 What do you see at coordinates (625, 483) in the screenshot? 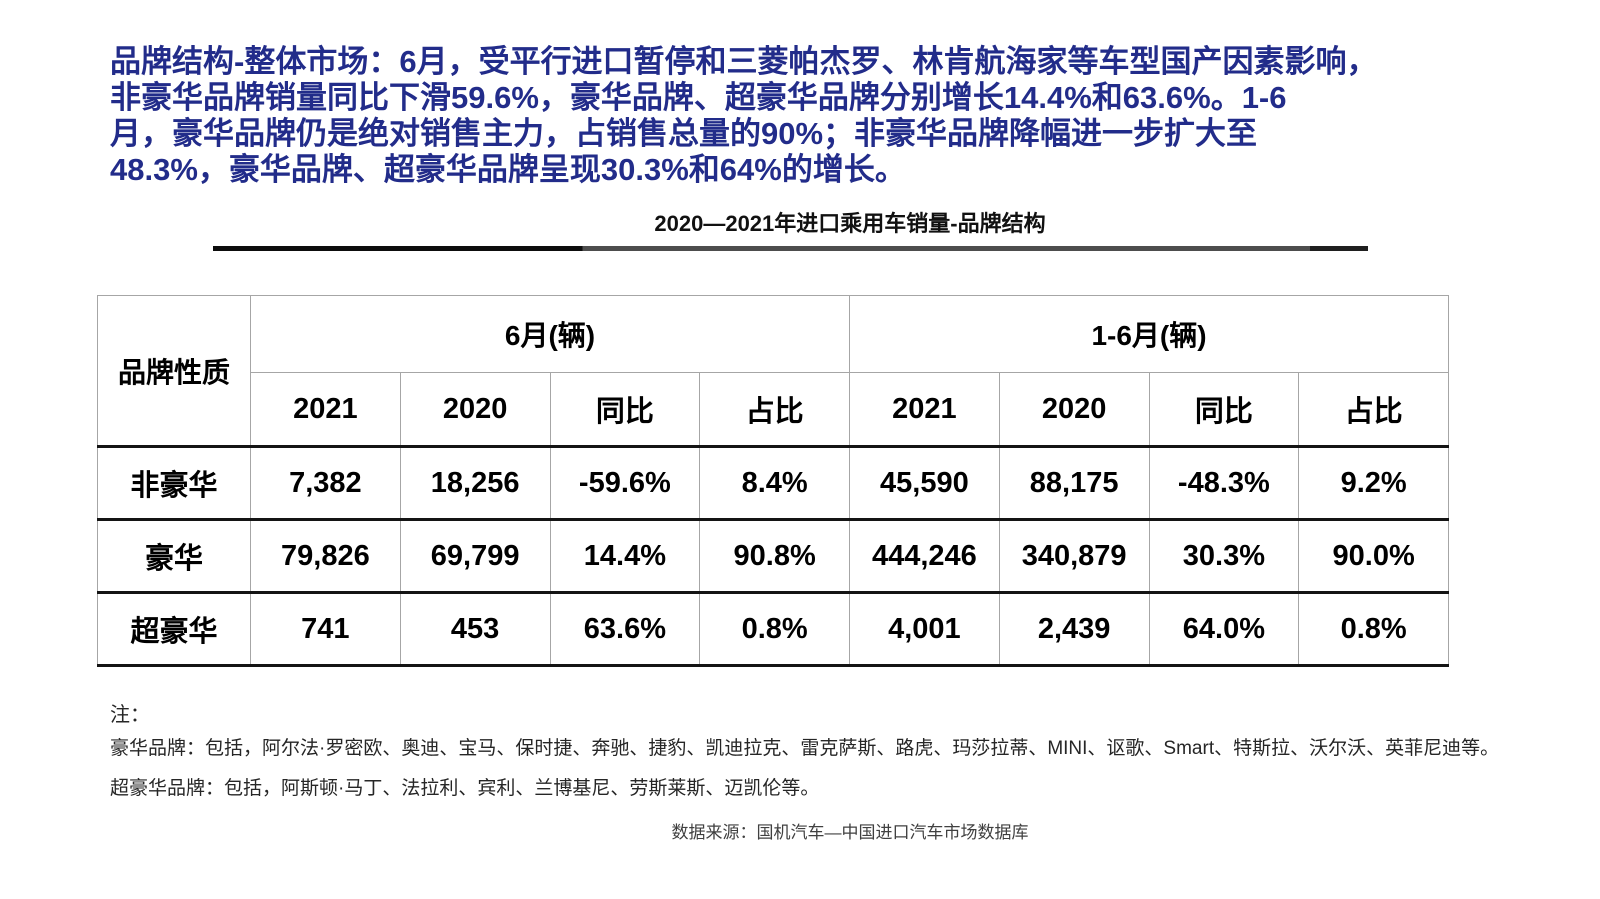
I see `table-cell: -59.6%` at bounding box center [625, 483].